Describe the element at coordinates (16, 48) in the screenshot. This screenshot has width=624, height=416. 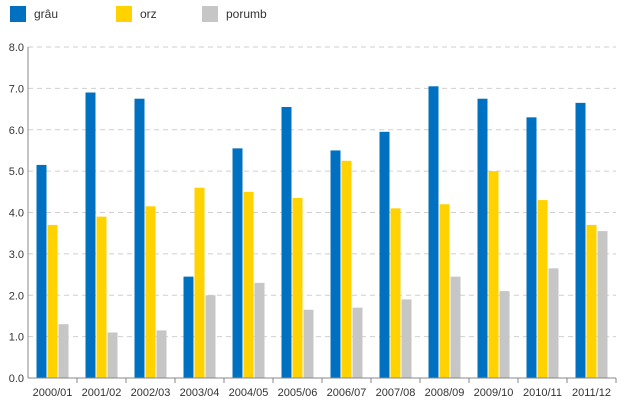
I see `y-tick-label: 8.0` at that location.